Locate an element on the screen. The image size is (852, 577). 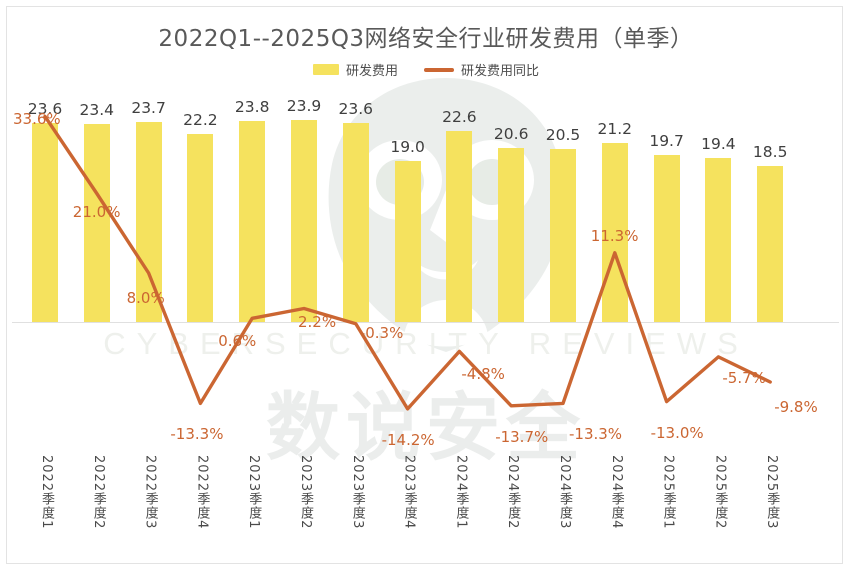
bar-value-label: 21.2 is located at coordinates (615, 128).